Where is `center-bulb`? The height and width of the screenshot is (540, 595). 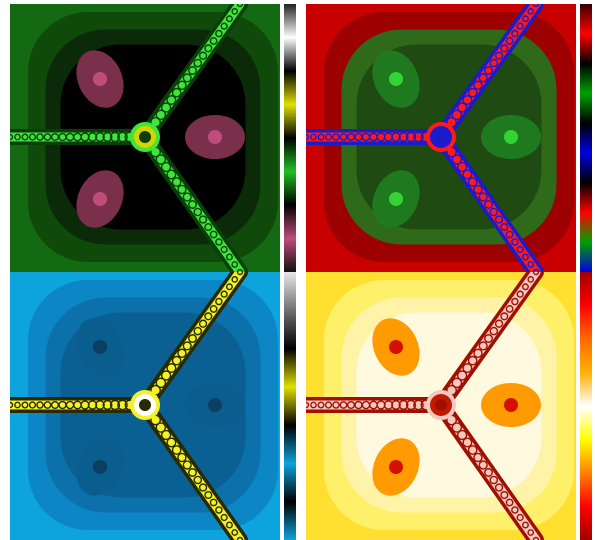
center-bulb is located at coordinates (145, 137).